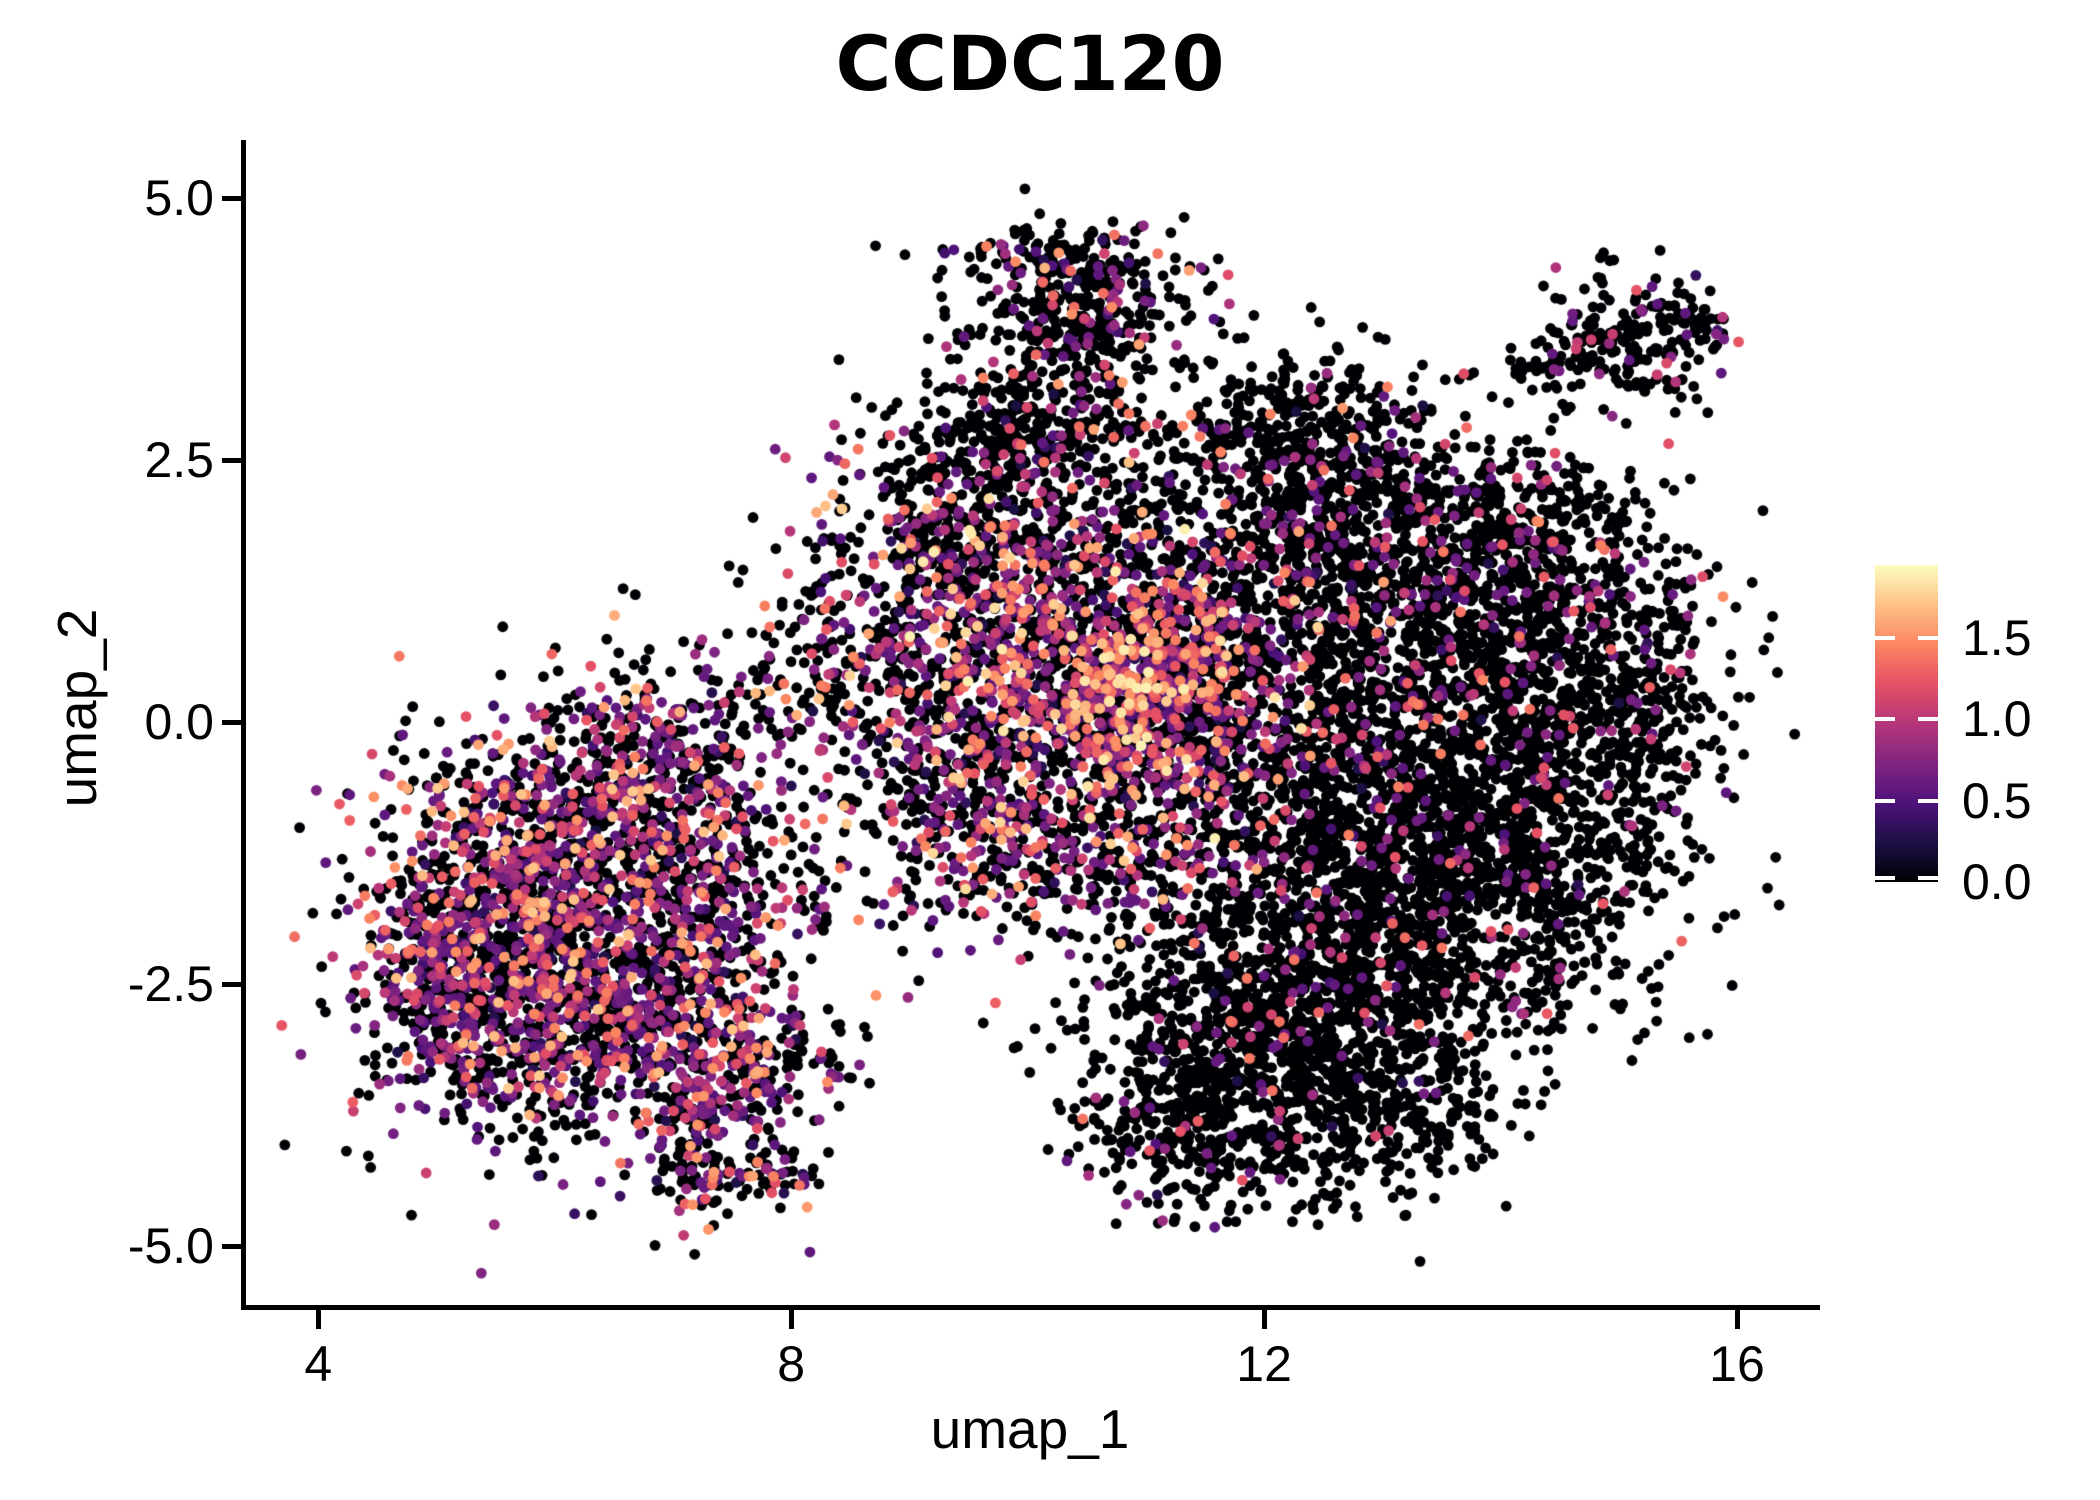 Image resolution: width=2100 pixels, height=1500 pixels. I want to click on x-tick-label: 8, so click(791, 1364).